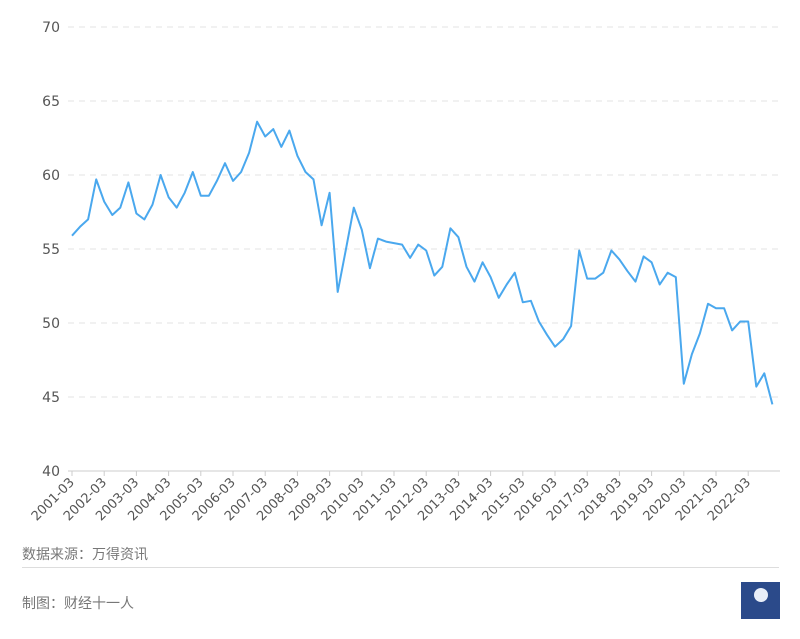  Describe the element at coordinates (400, 567) in the screenshot. I see `divider` at that location.